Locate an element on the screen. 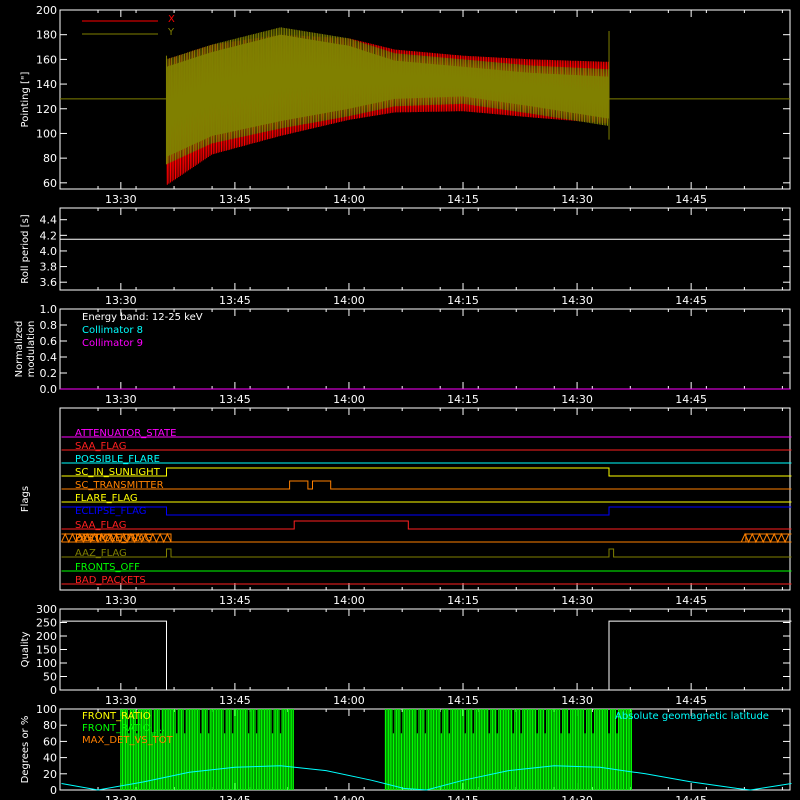 This screenshot has width=800, height=800. flag-label: ECLIPSE_FLAG is located at coordinates (110, 511).